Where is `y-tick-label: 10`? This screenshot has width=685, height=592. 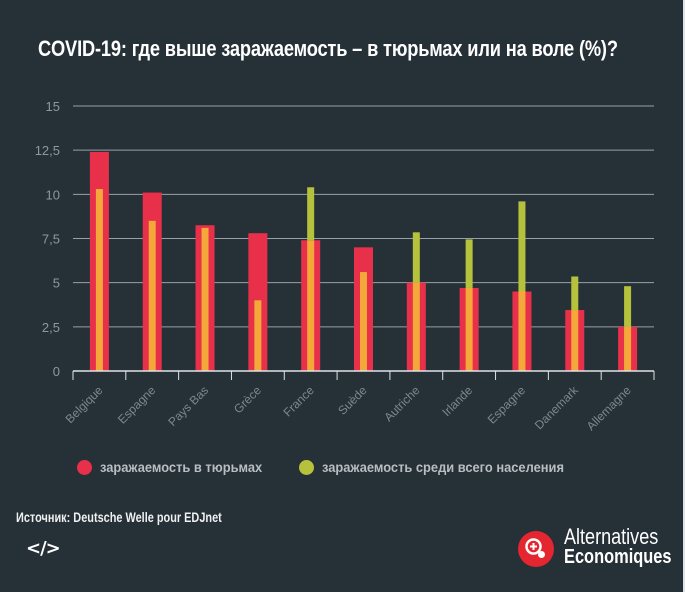 y-tick-label: 10 is located at coordinates (53, 194).